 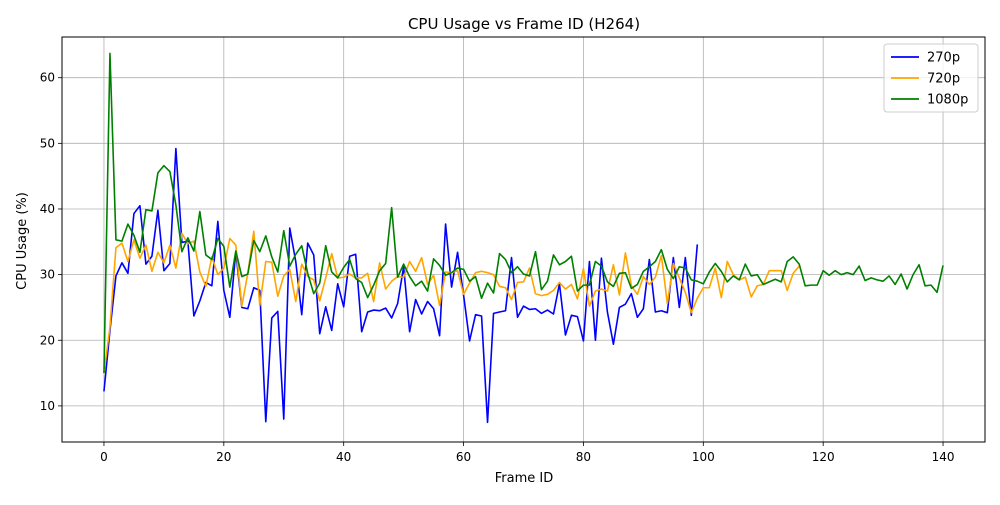 What do you see at coordinates (943, 457) in the screenshot?
I see `x-tick-label: 140` at bounding box center [943, 457].